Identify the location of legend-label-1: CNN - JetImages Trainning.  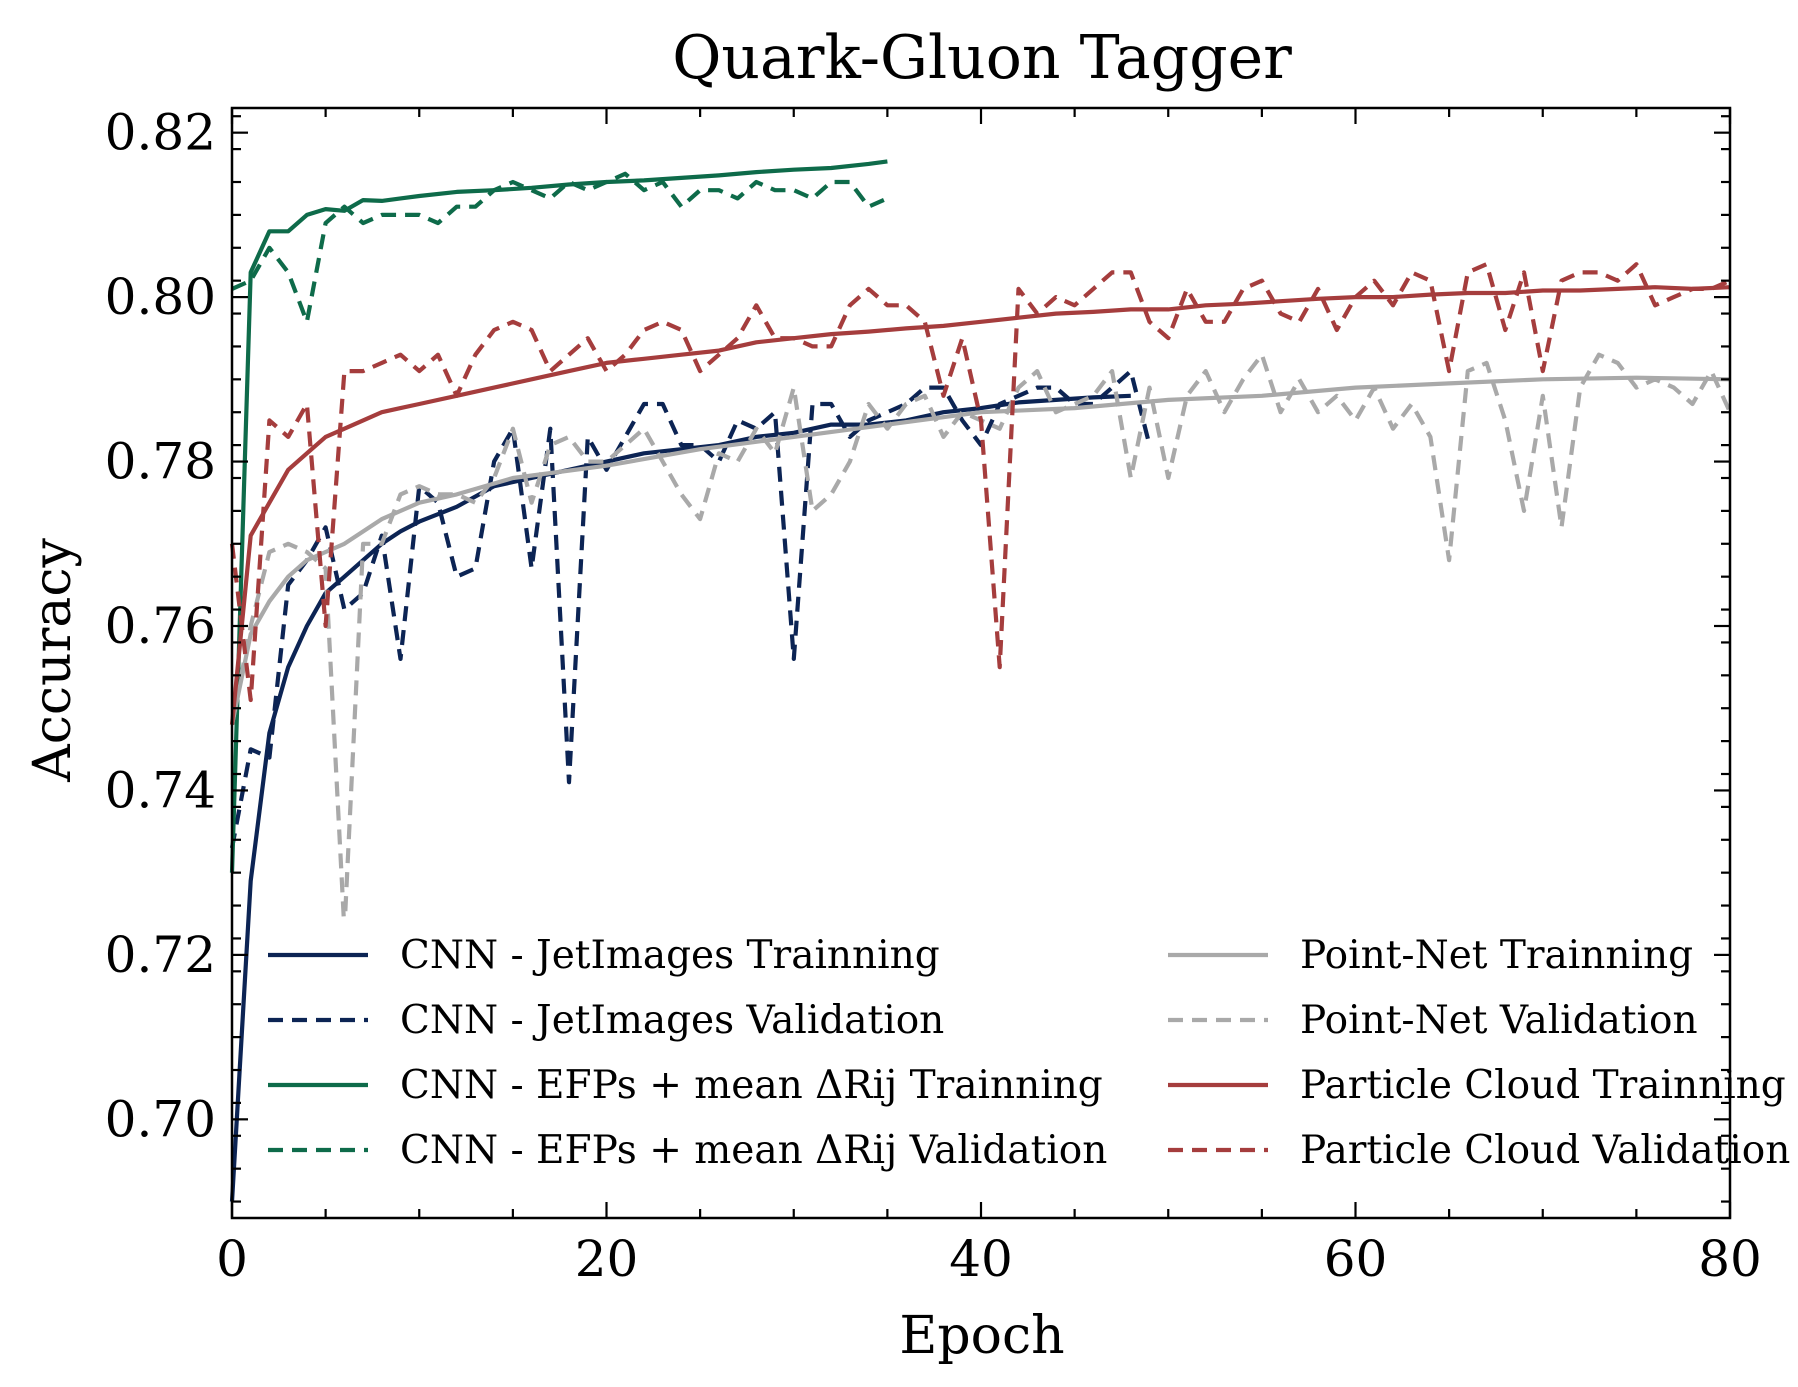
(670, 955).